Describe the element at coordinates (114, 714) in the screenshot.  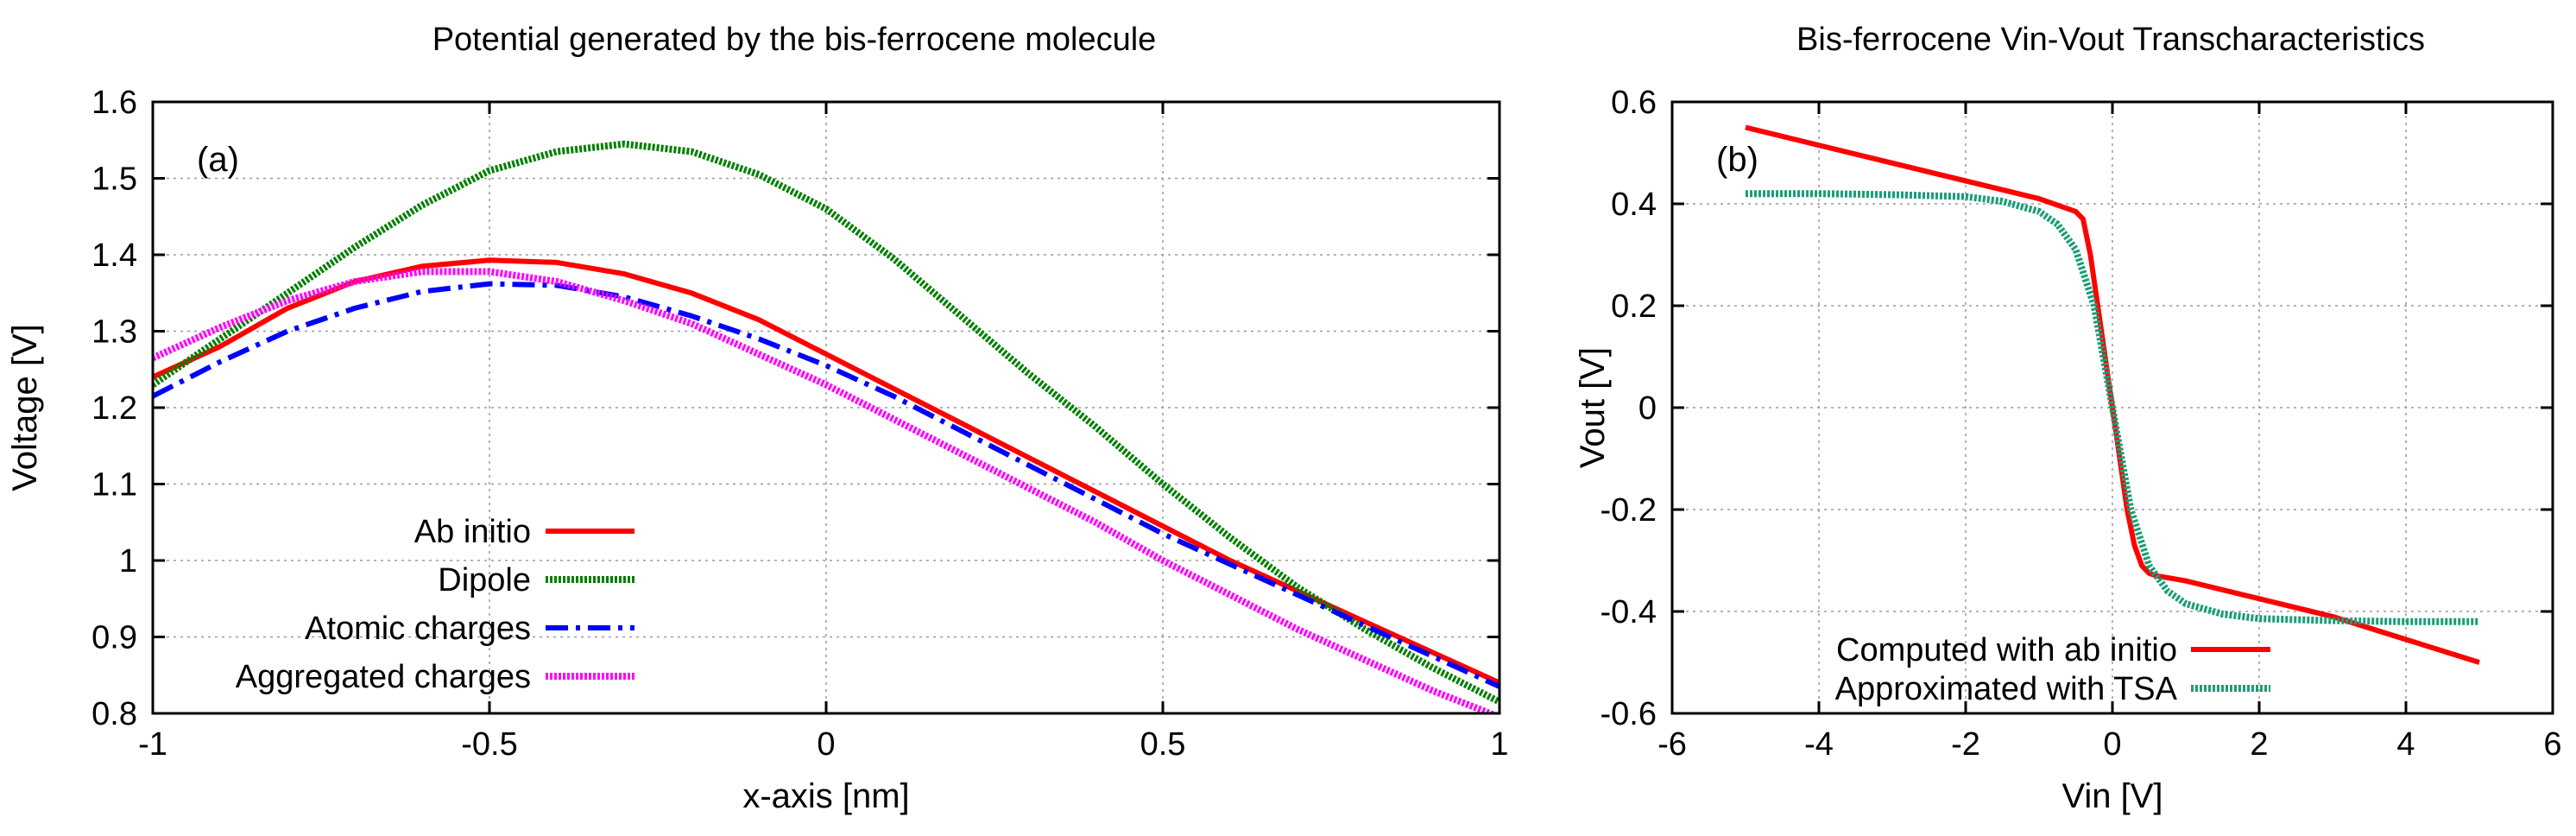
I see `panel-a-ytick-label: 0.8` at that location.